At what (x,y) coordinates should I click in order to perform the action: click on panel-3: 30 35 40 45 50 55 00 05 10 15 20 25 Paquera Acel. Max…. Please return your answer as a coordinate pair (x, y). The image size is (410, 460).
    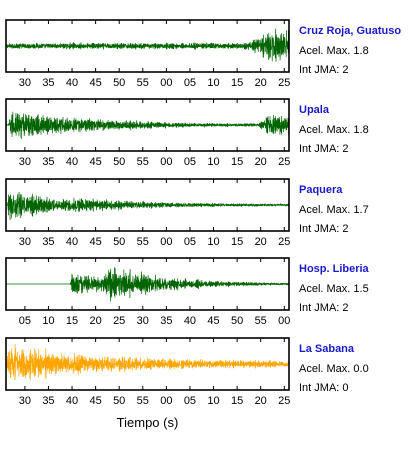
    Looking at the image, I should click on (187, 213).